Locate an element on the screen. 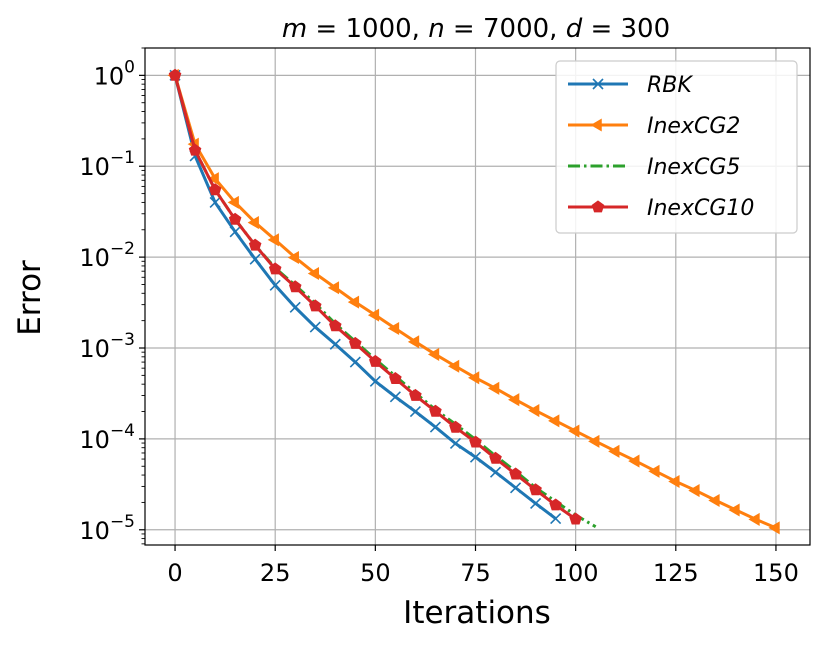  legend-entry: RBK is located at coordinates (630, 85).